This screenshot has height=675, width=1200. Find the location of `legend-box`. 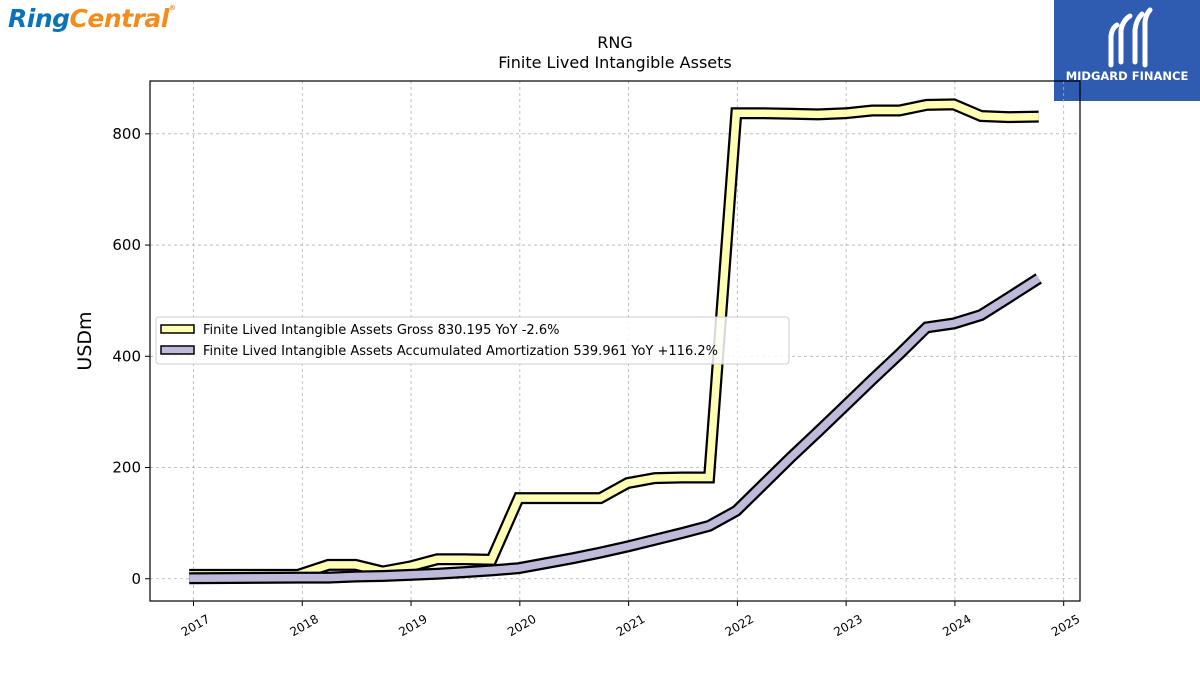

legend-box is located at coordinates (472, 340).